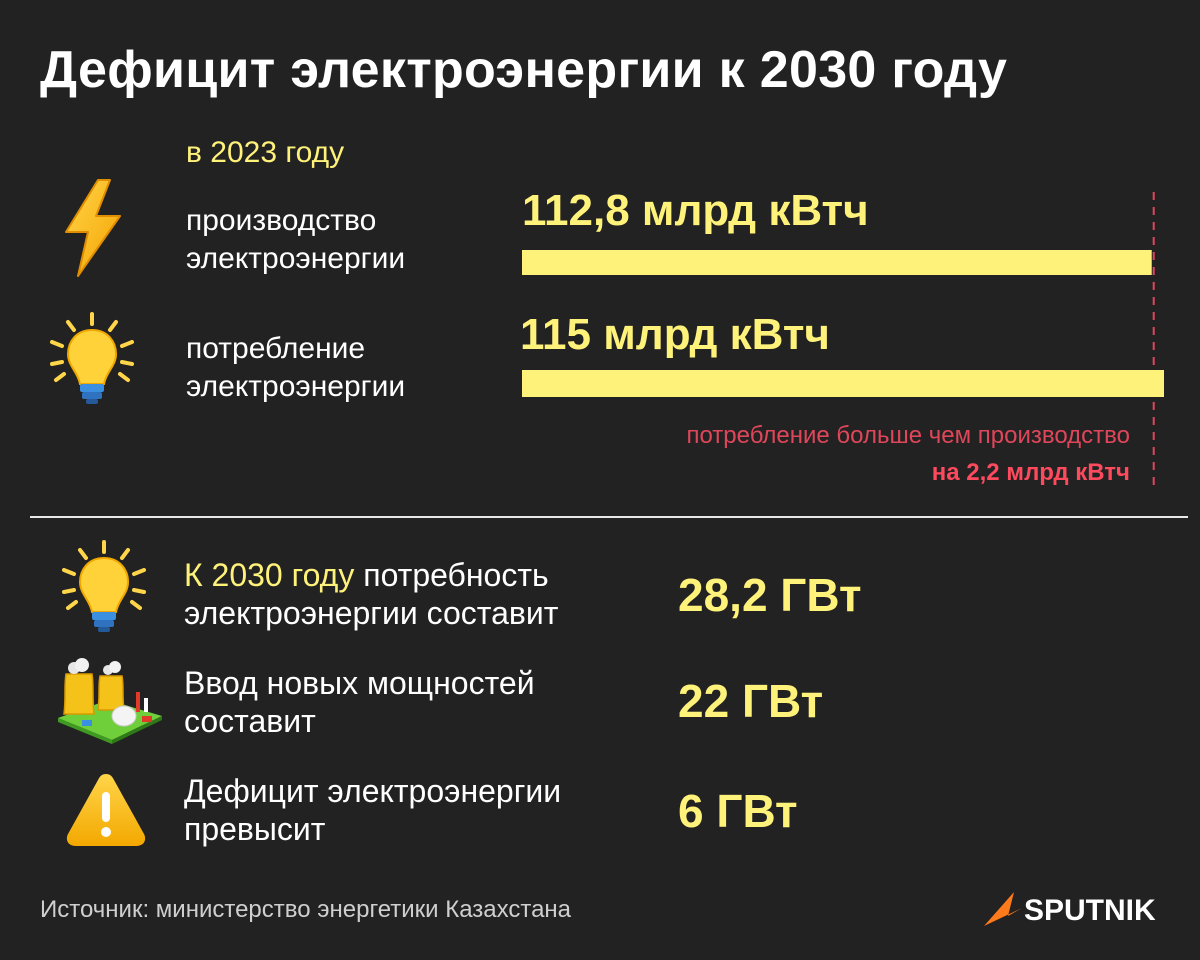  Describe the element at coordinates (93, 228) in the screenshot. I see `lightning-icon` at that location.